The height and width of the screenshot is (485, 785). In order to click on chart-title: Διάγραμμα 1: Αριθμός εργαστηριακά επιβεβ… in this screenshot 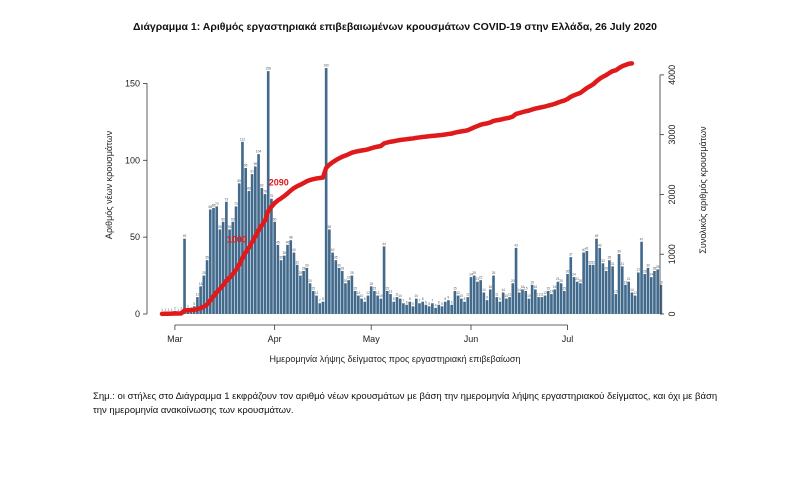, I will do `click(395, 27)`.